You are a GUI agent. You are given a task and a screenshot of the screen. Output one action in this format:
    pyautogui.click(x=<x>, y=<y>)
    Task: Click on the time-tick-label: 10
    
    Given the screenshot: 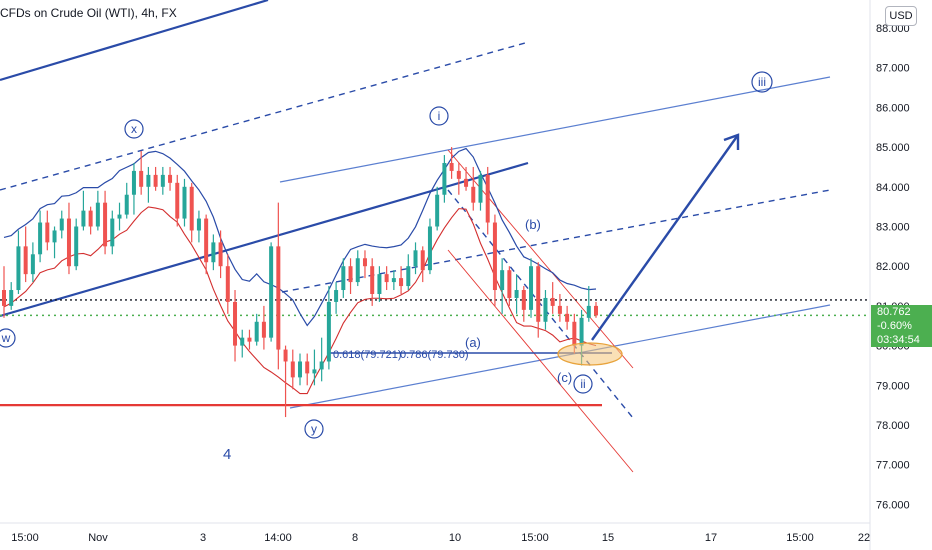 What is the action you would take?
    pyautogui.click(x=455, y=538)
    